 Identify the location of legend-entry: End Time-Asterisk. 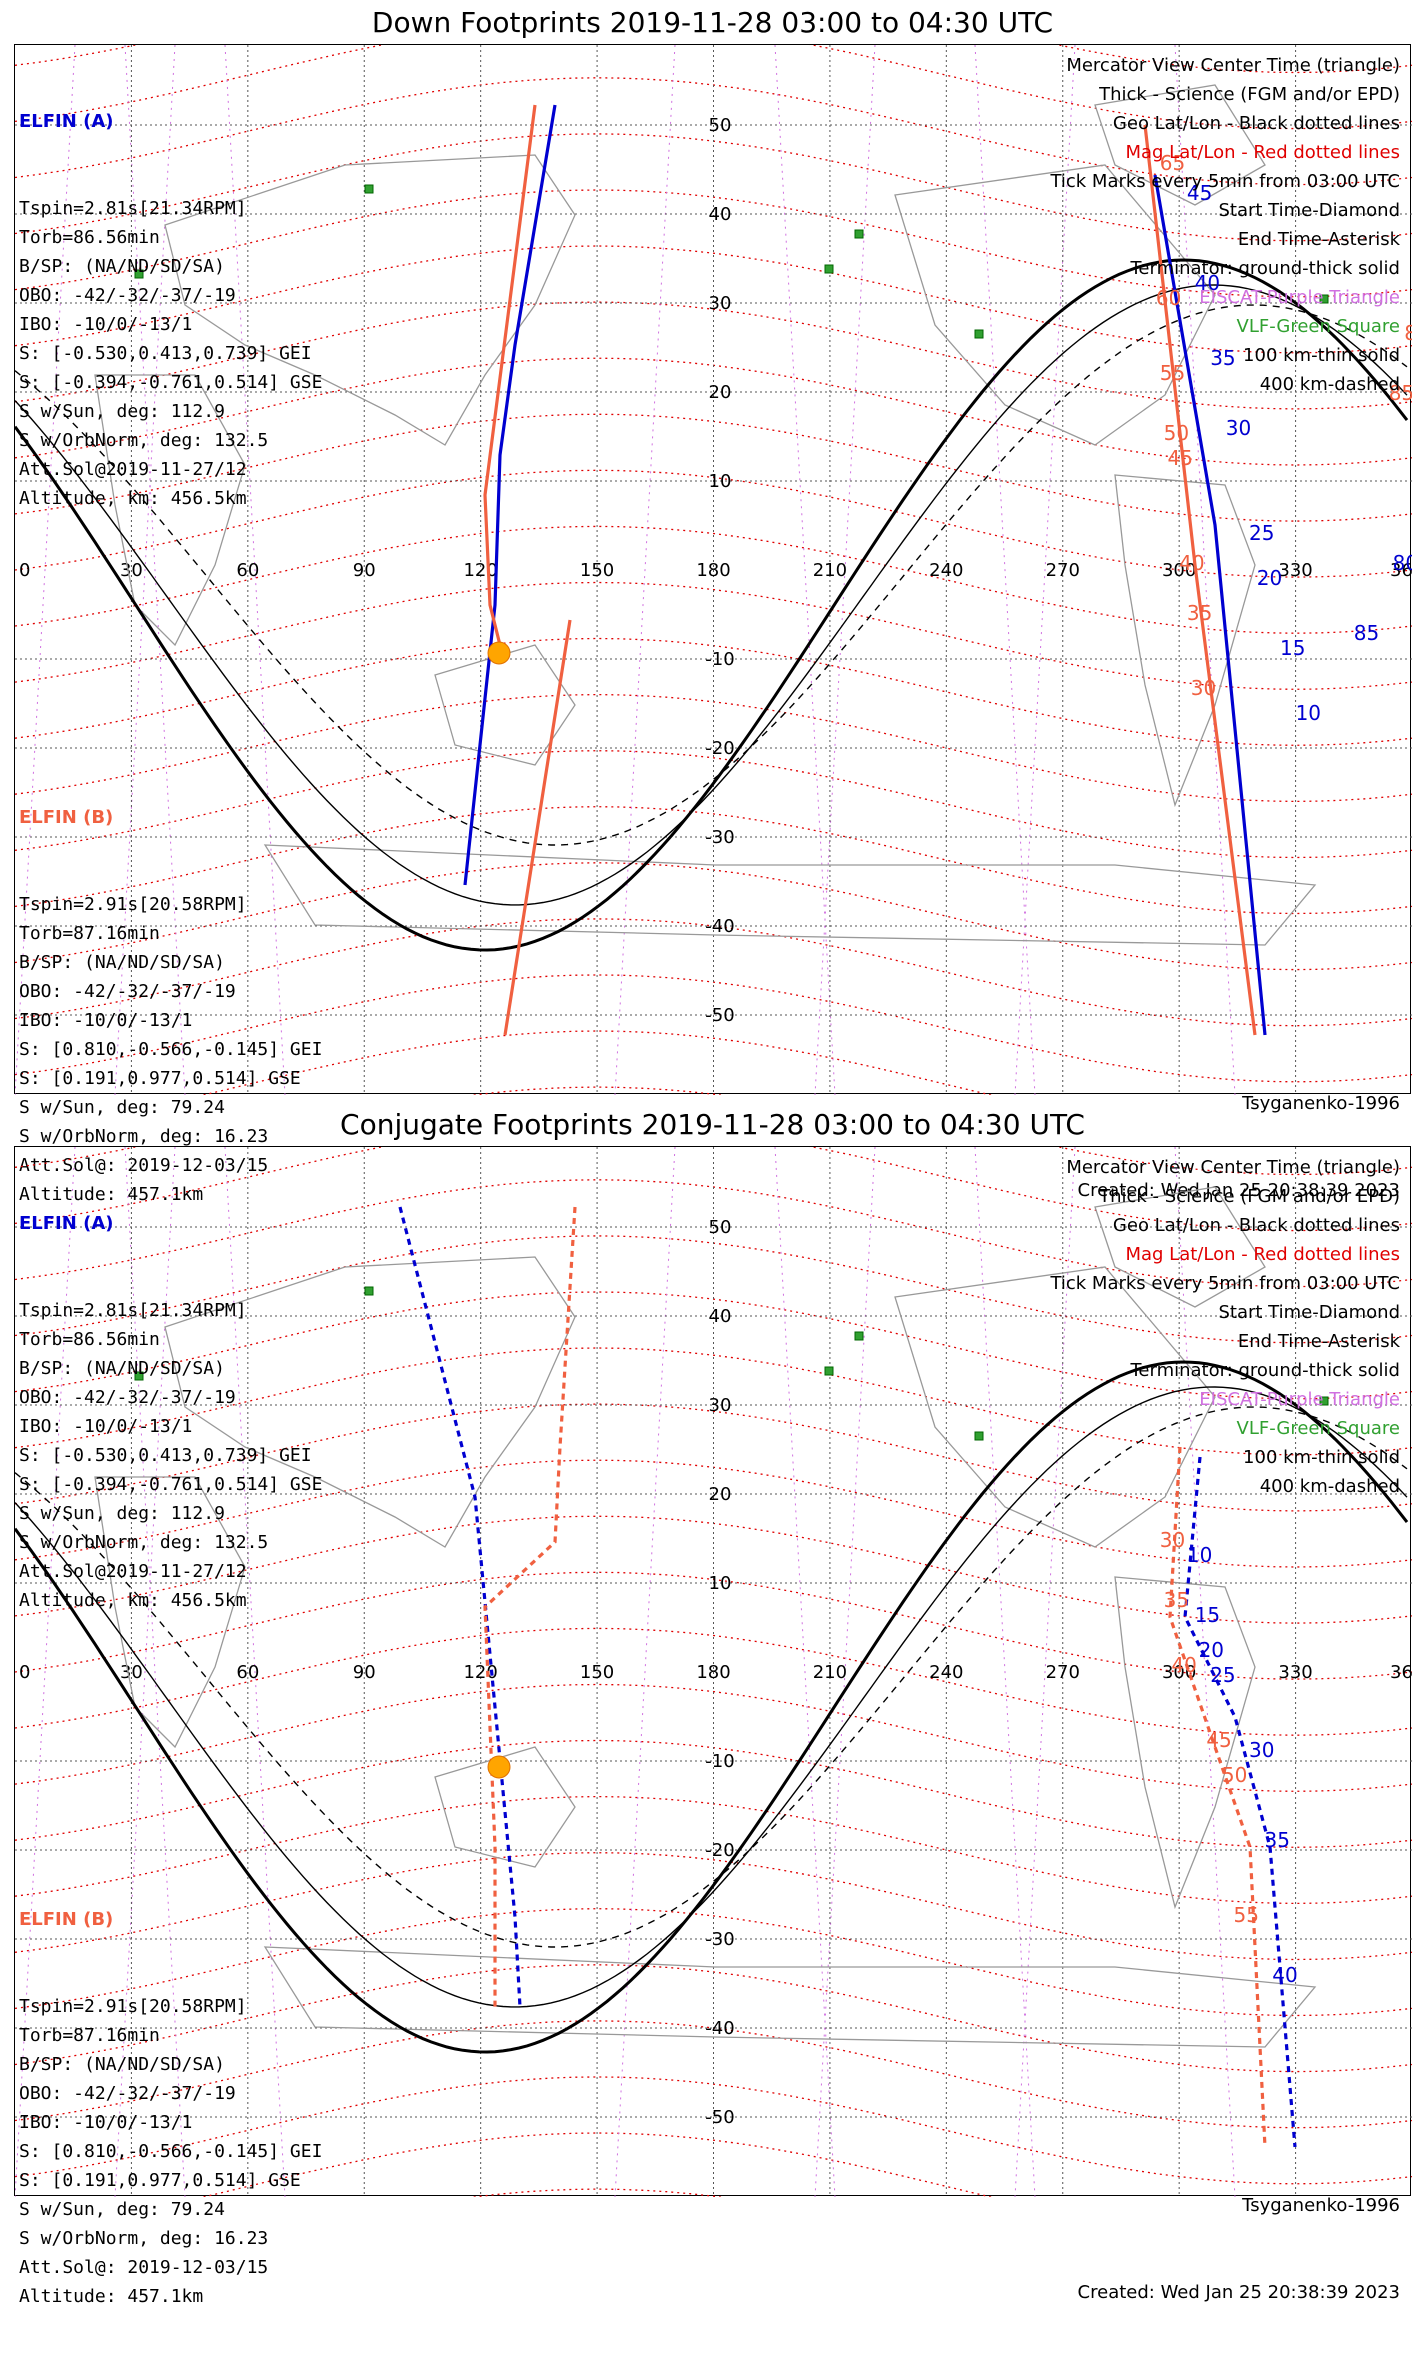
(1318, 1341).